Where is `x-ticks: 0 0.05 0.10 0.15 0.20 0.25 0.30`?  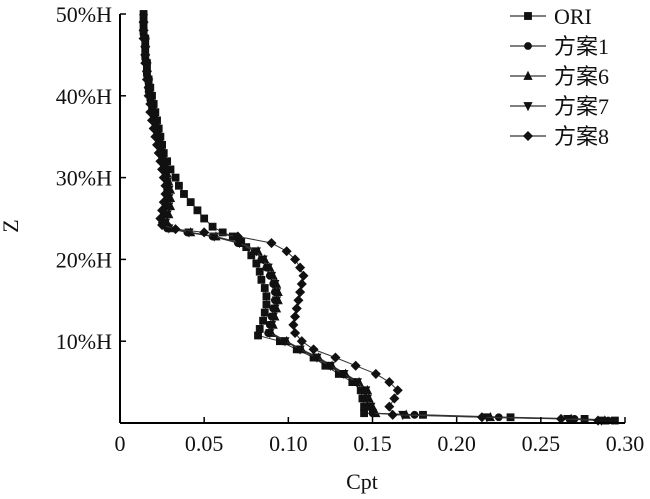 x-ticks: 0 0.05 0.10 0.15 0.20 0.25 0.30 is located at coordinates (379, 436).